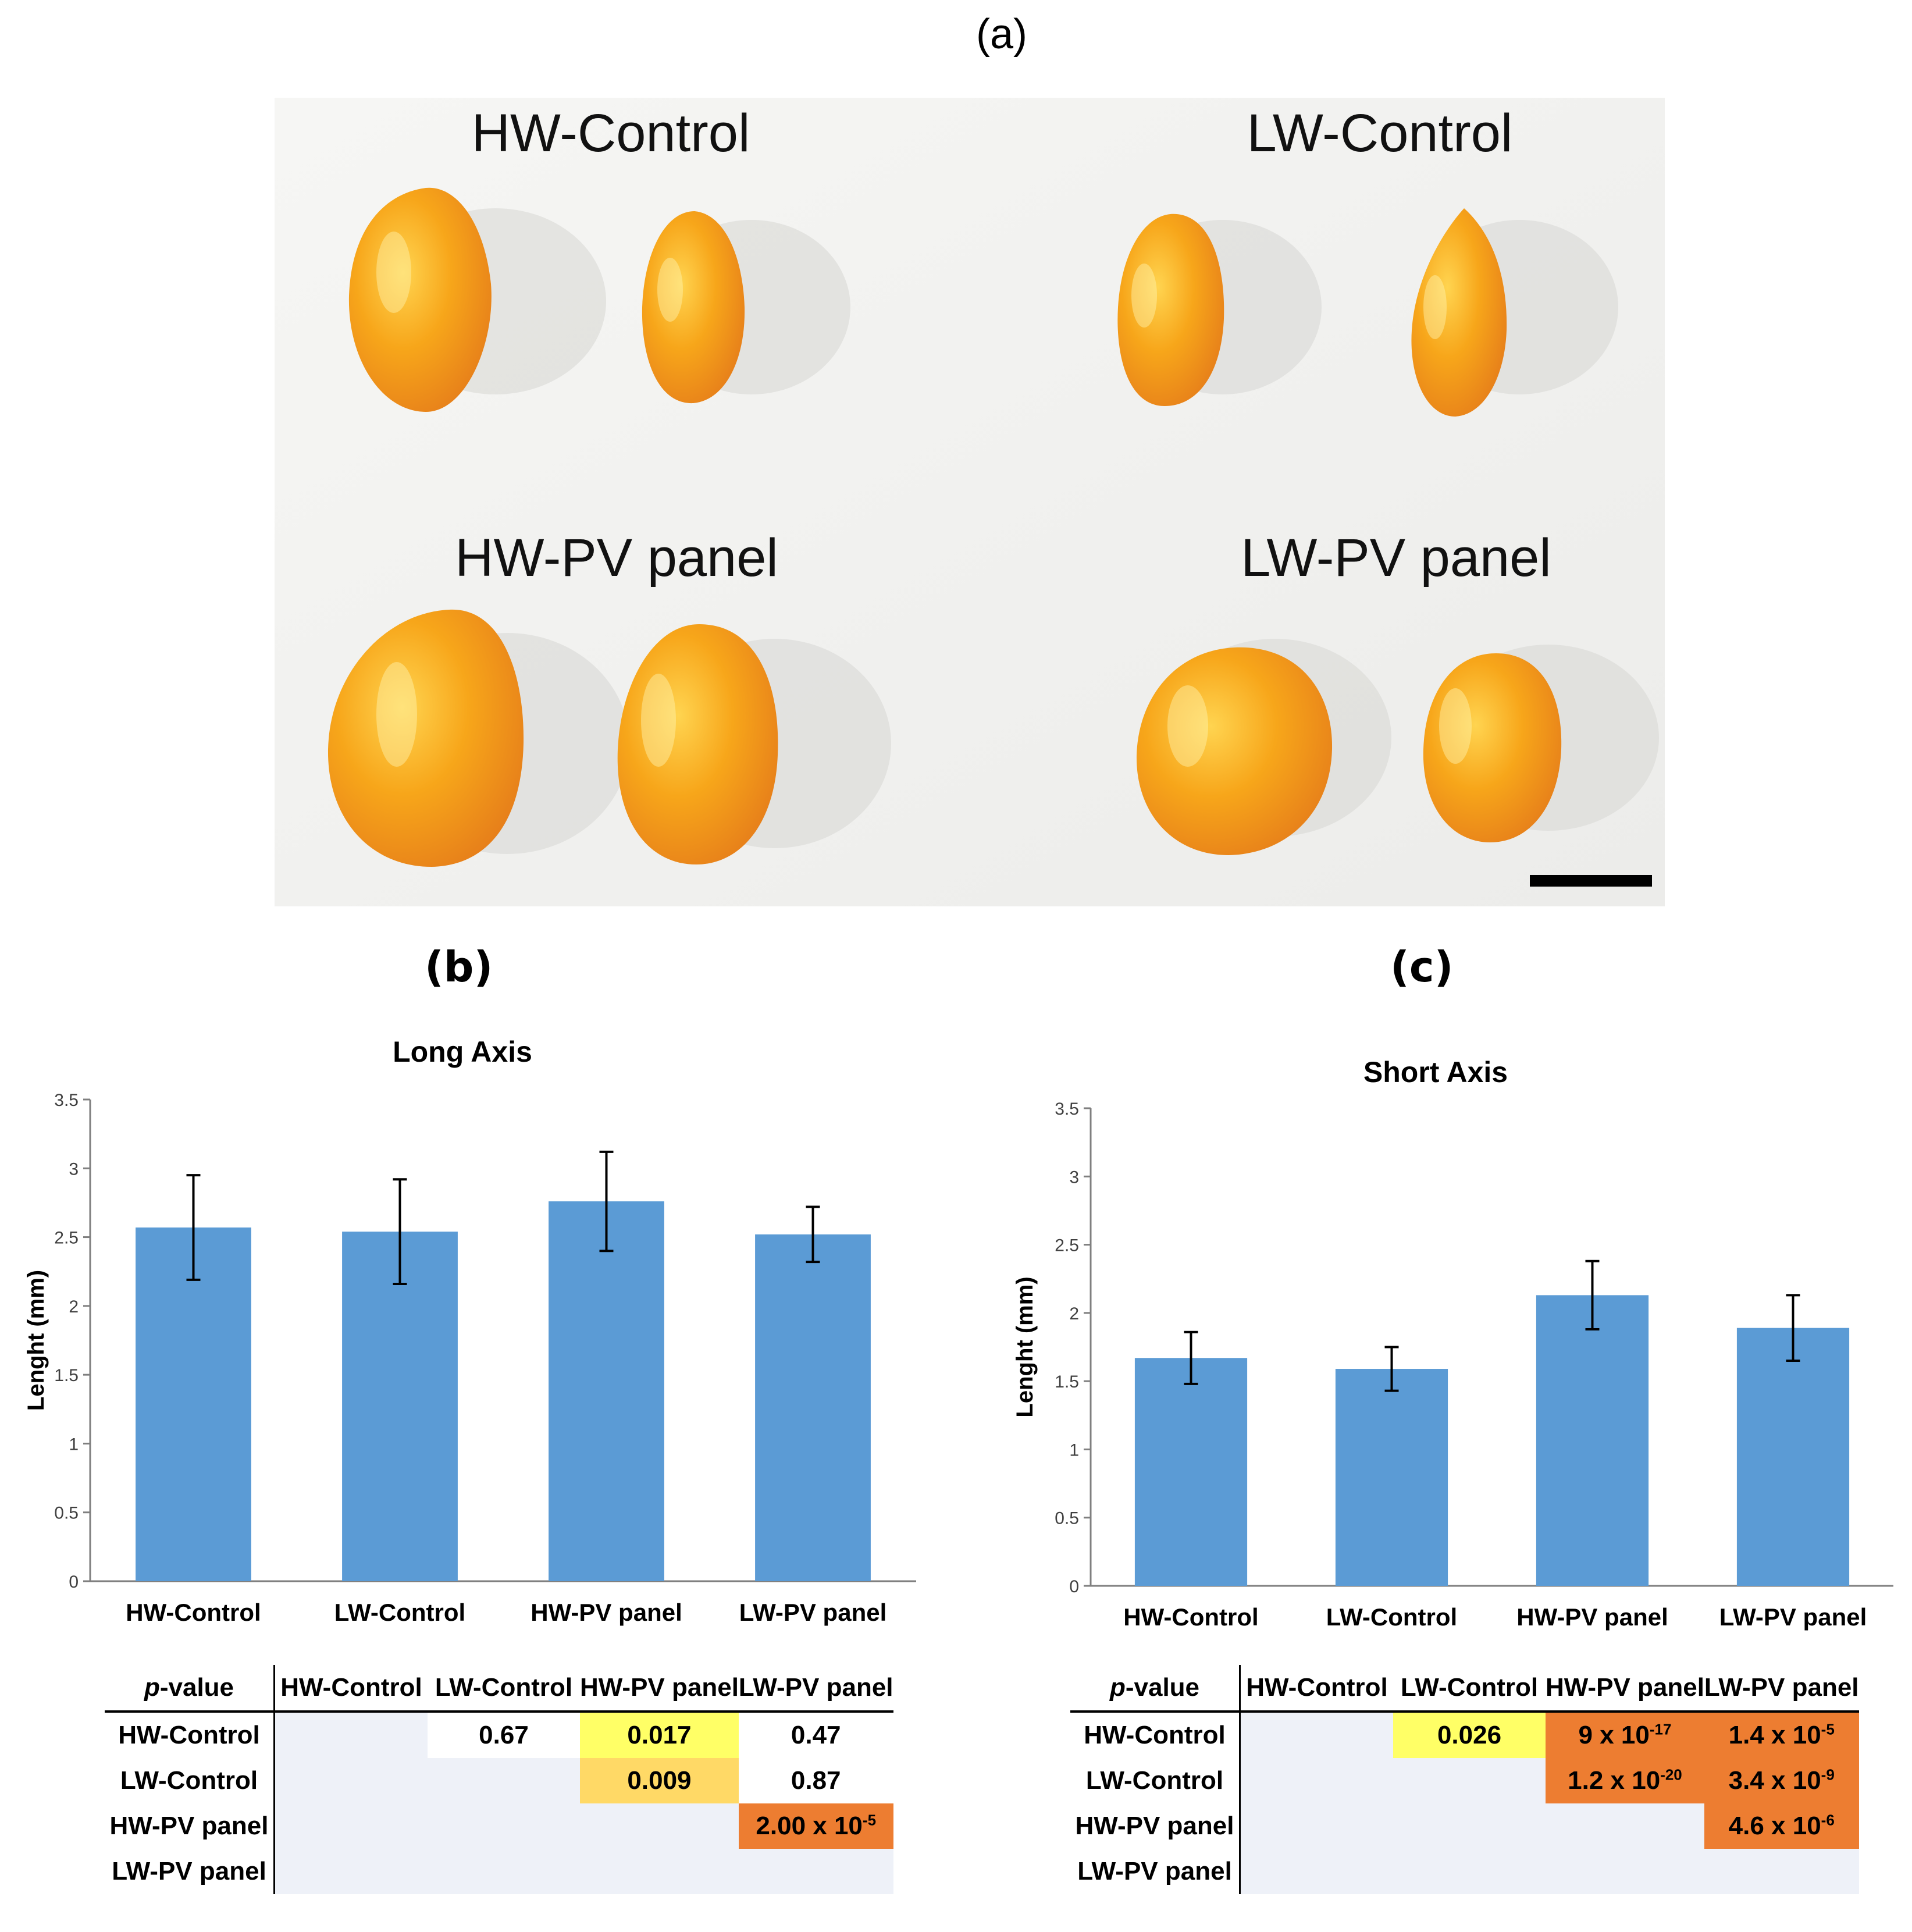 The height and width of the screenshot is (1932, 1912). I want to click on pvalue-header-rest: -value, so click(1162, 1687).